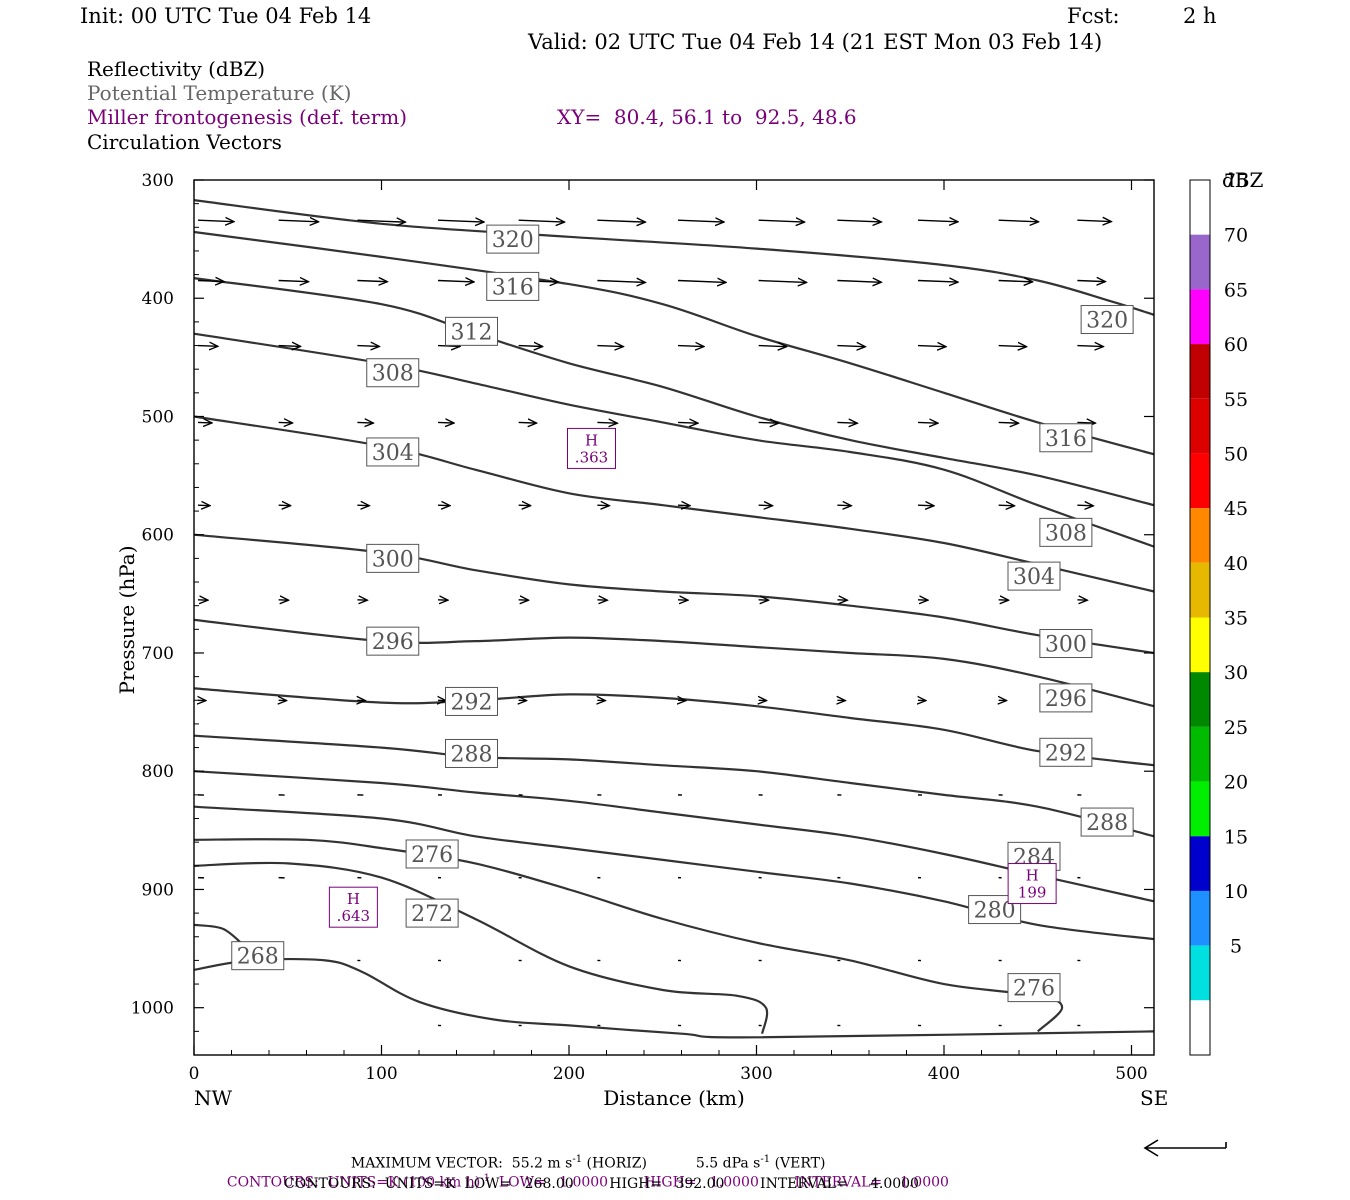 The image size is (1350, 1200). Describe the element at coordinates (158, 536) in the screenshot. I see `y-tick-label: 600` at that location.